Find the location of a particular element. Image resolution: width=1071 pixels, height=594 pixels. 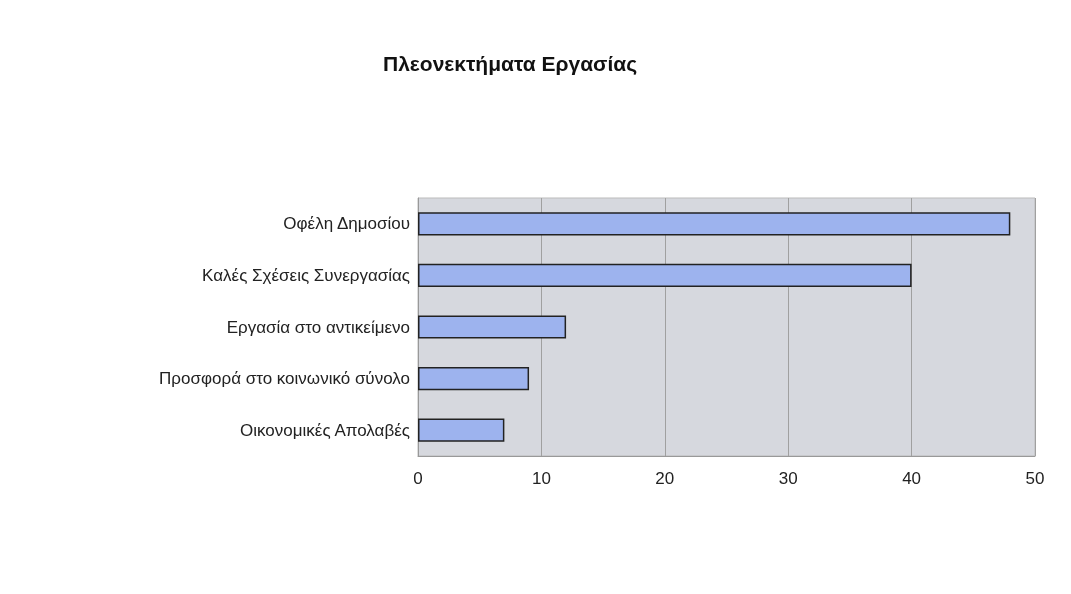

y-tick-label: Οικονομικές Απολαβές is located at coordinates (325, 430).